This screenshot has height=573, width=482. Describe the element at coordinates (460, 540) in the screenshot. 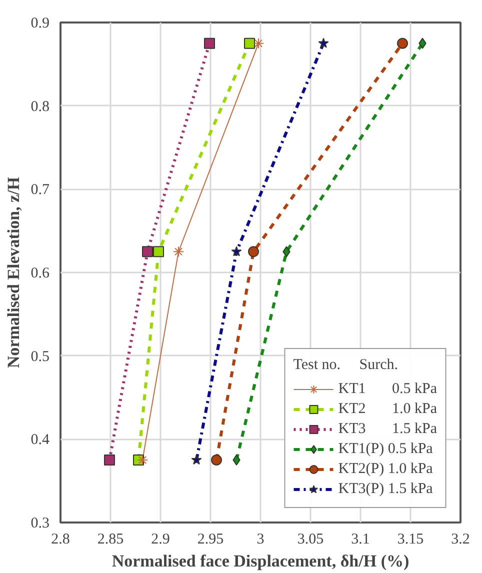

I see `x-tick-label: 3.2` at that location.